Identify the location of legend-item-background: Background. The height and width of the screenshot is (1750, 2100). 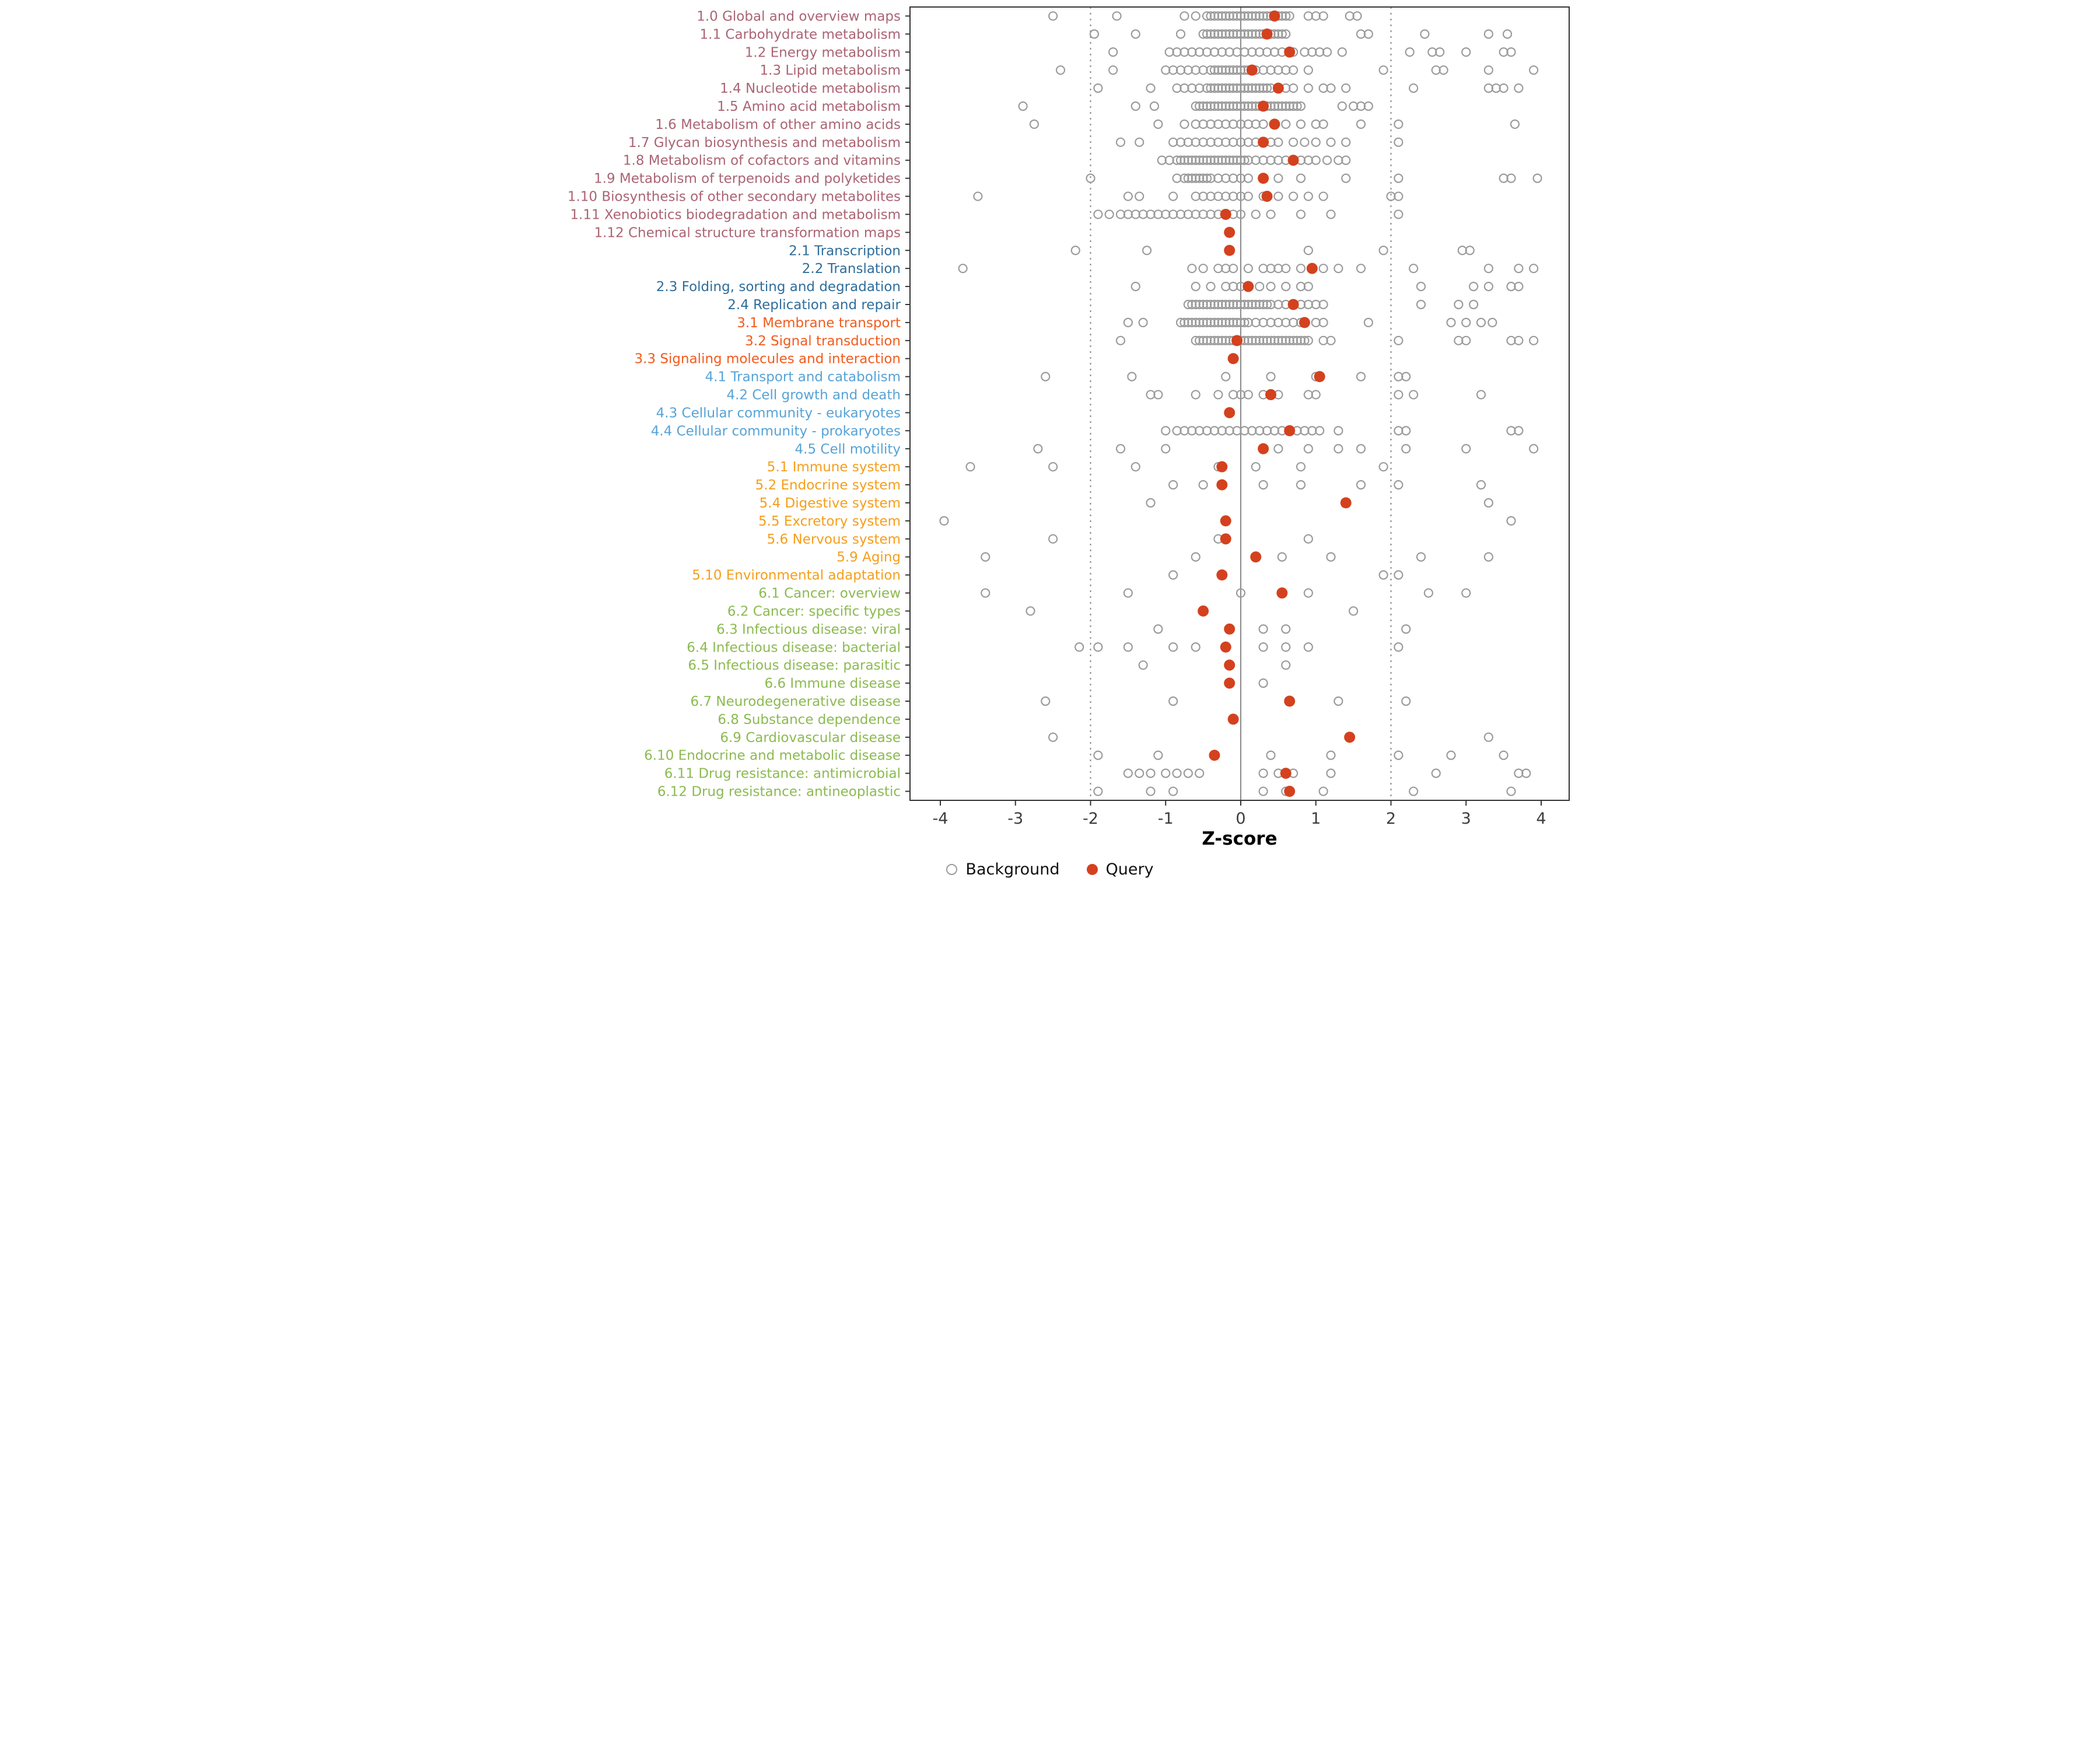
(1003, 869).